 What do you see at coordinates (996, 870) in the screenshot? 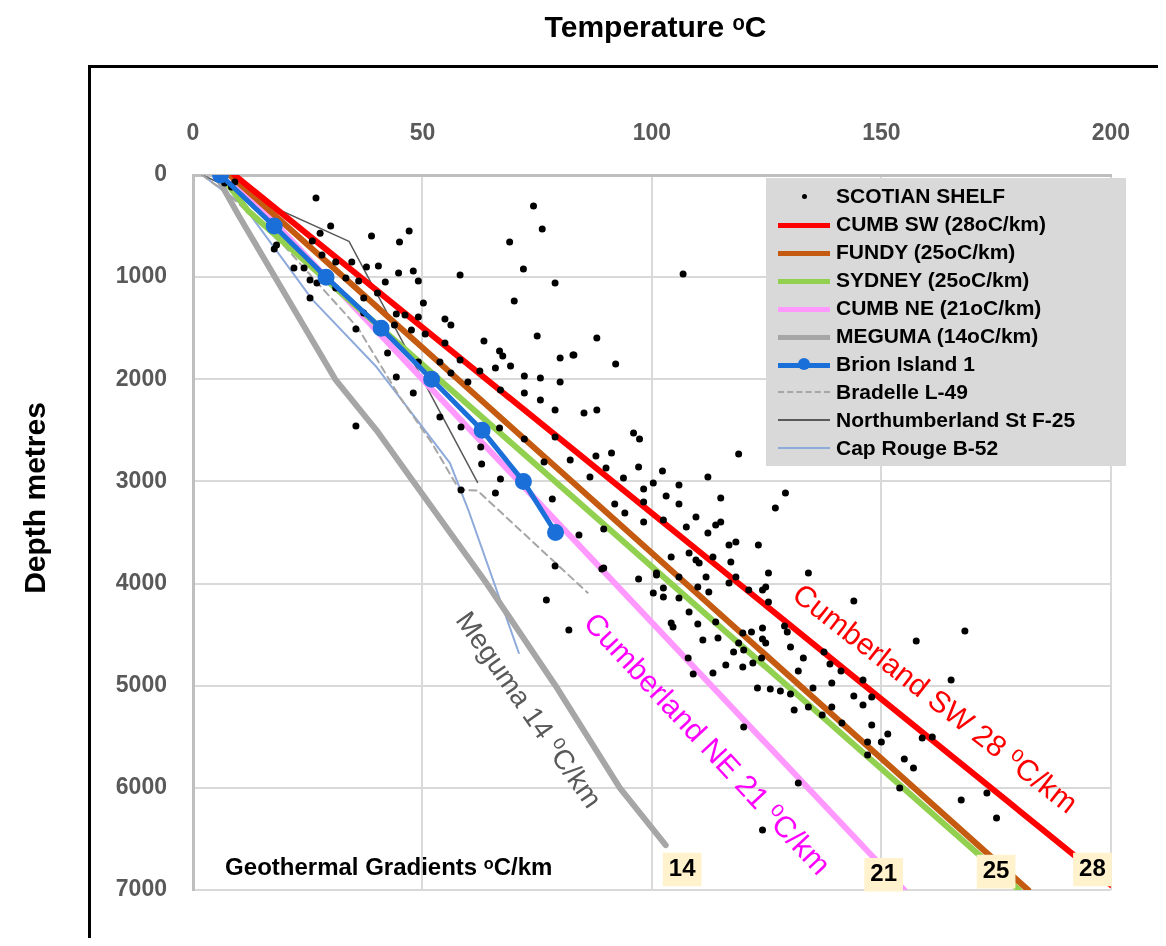
I see `annotation: 25` at bounding box center [996, 870].